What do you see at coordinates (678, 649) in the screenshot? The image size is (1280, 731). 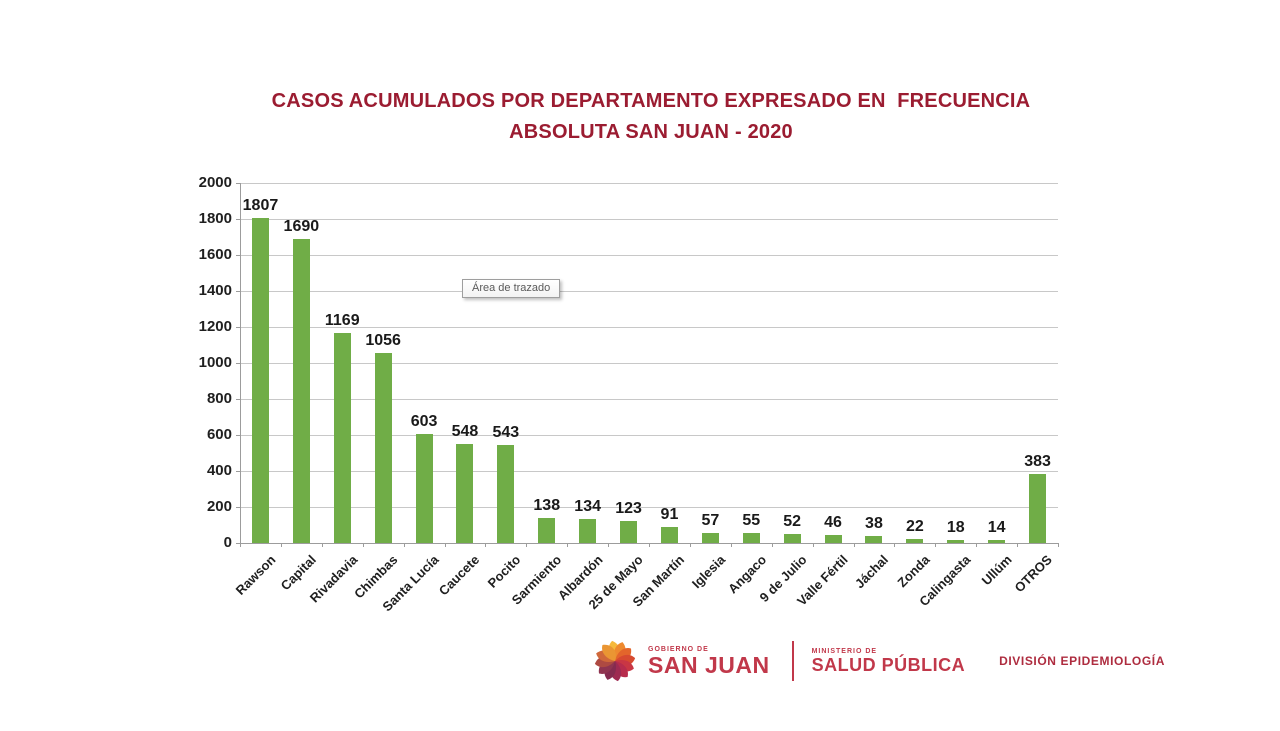 I see `gobierno-de-label: GOBIERNO DE` at bounding box center [678, 649].